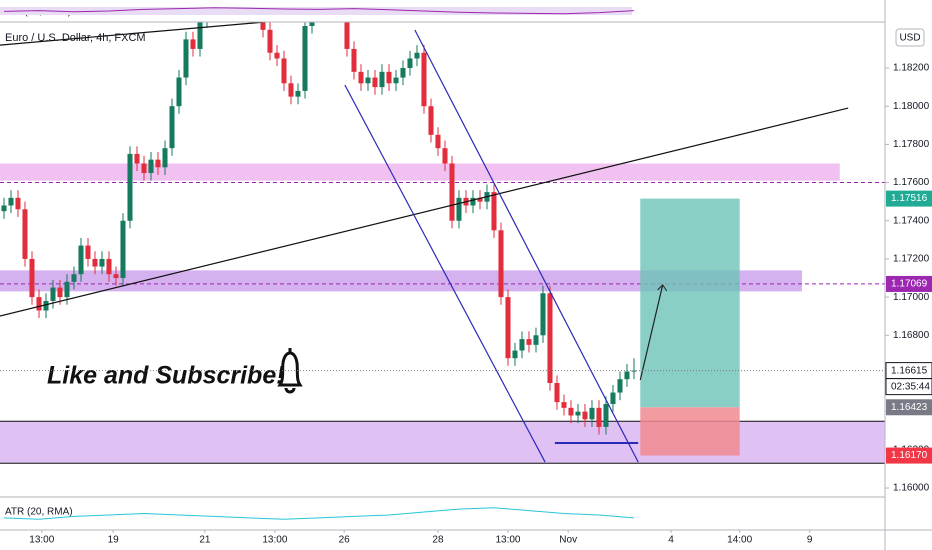 Image resolution: width=932 pixels, height=550 pixels. I want to click on x-tick-label: 4, so click(671, 540).